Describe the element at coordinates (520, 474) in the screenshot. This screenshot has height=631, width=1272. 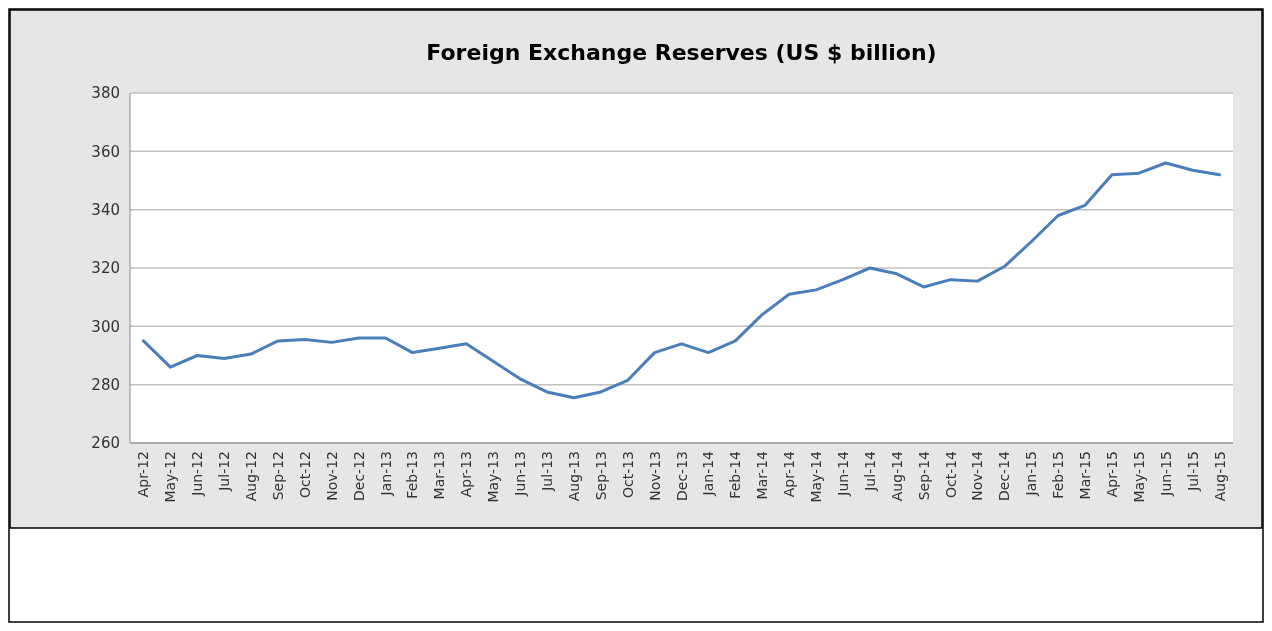
I see `x-tick-label: Jun-13` at that location.